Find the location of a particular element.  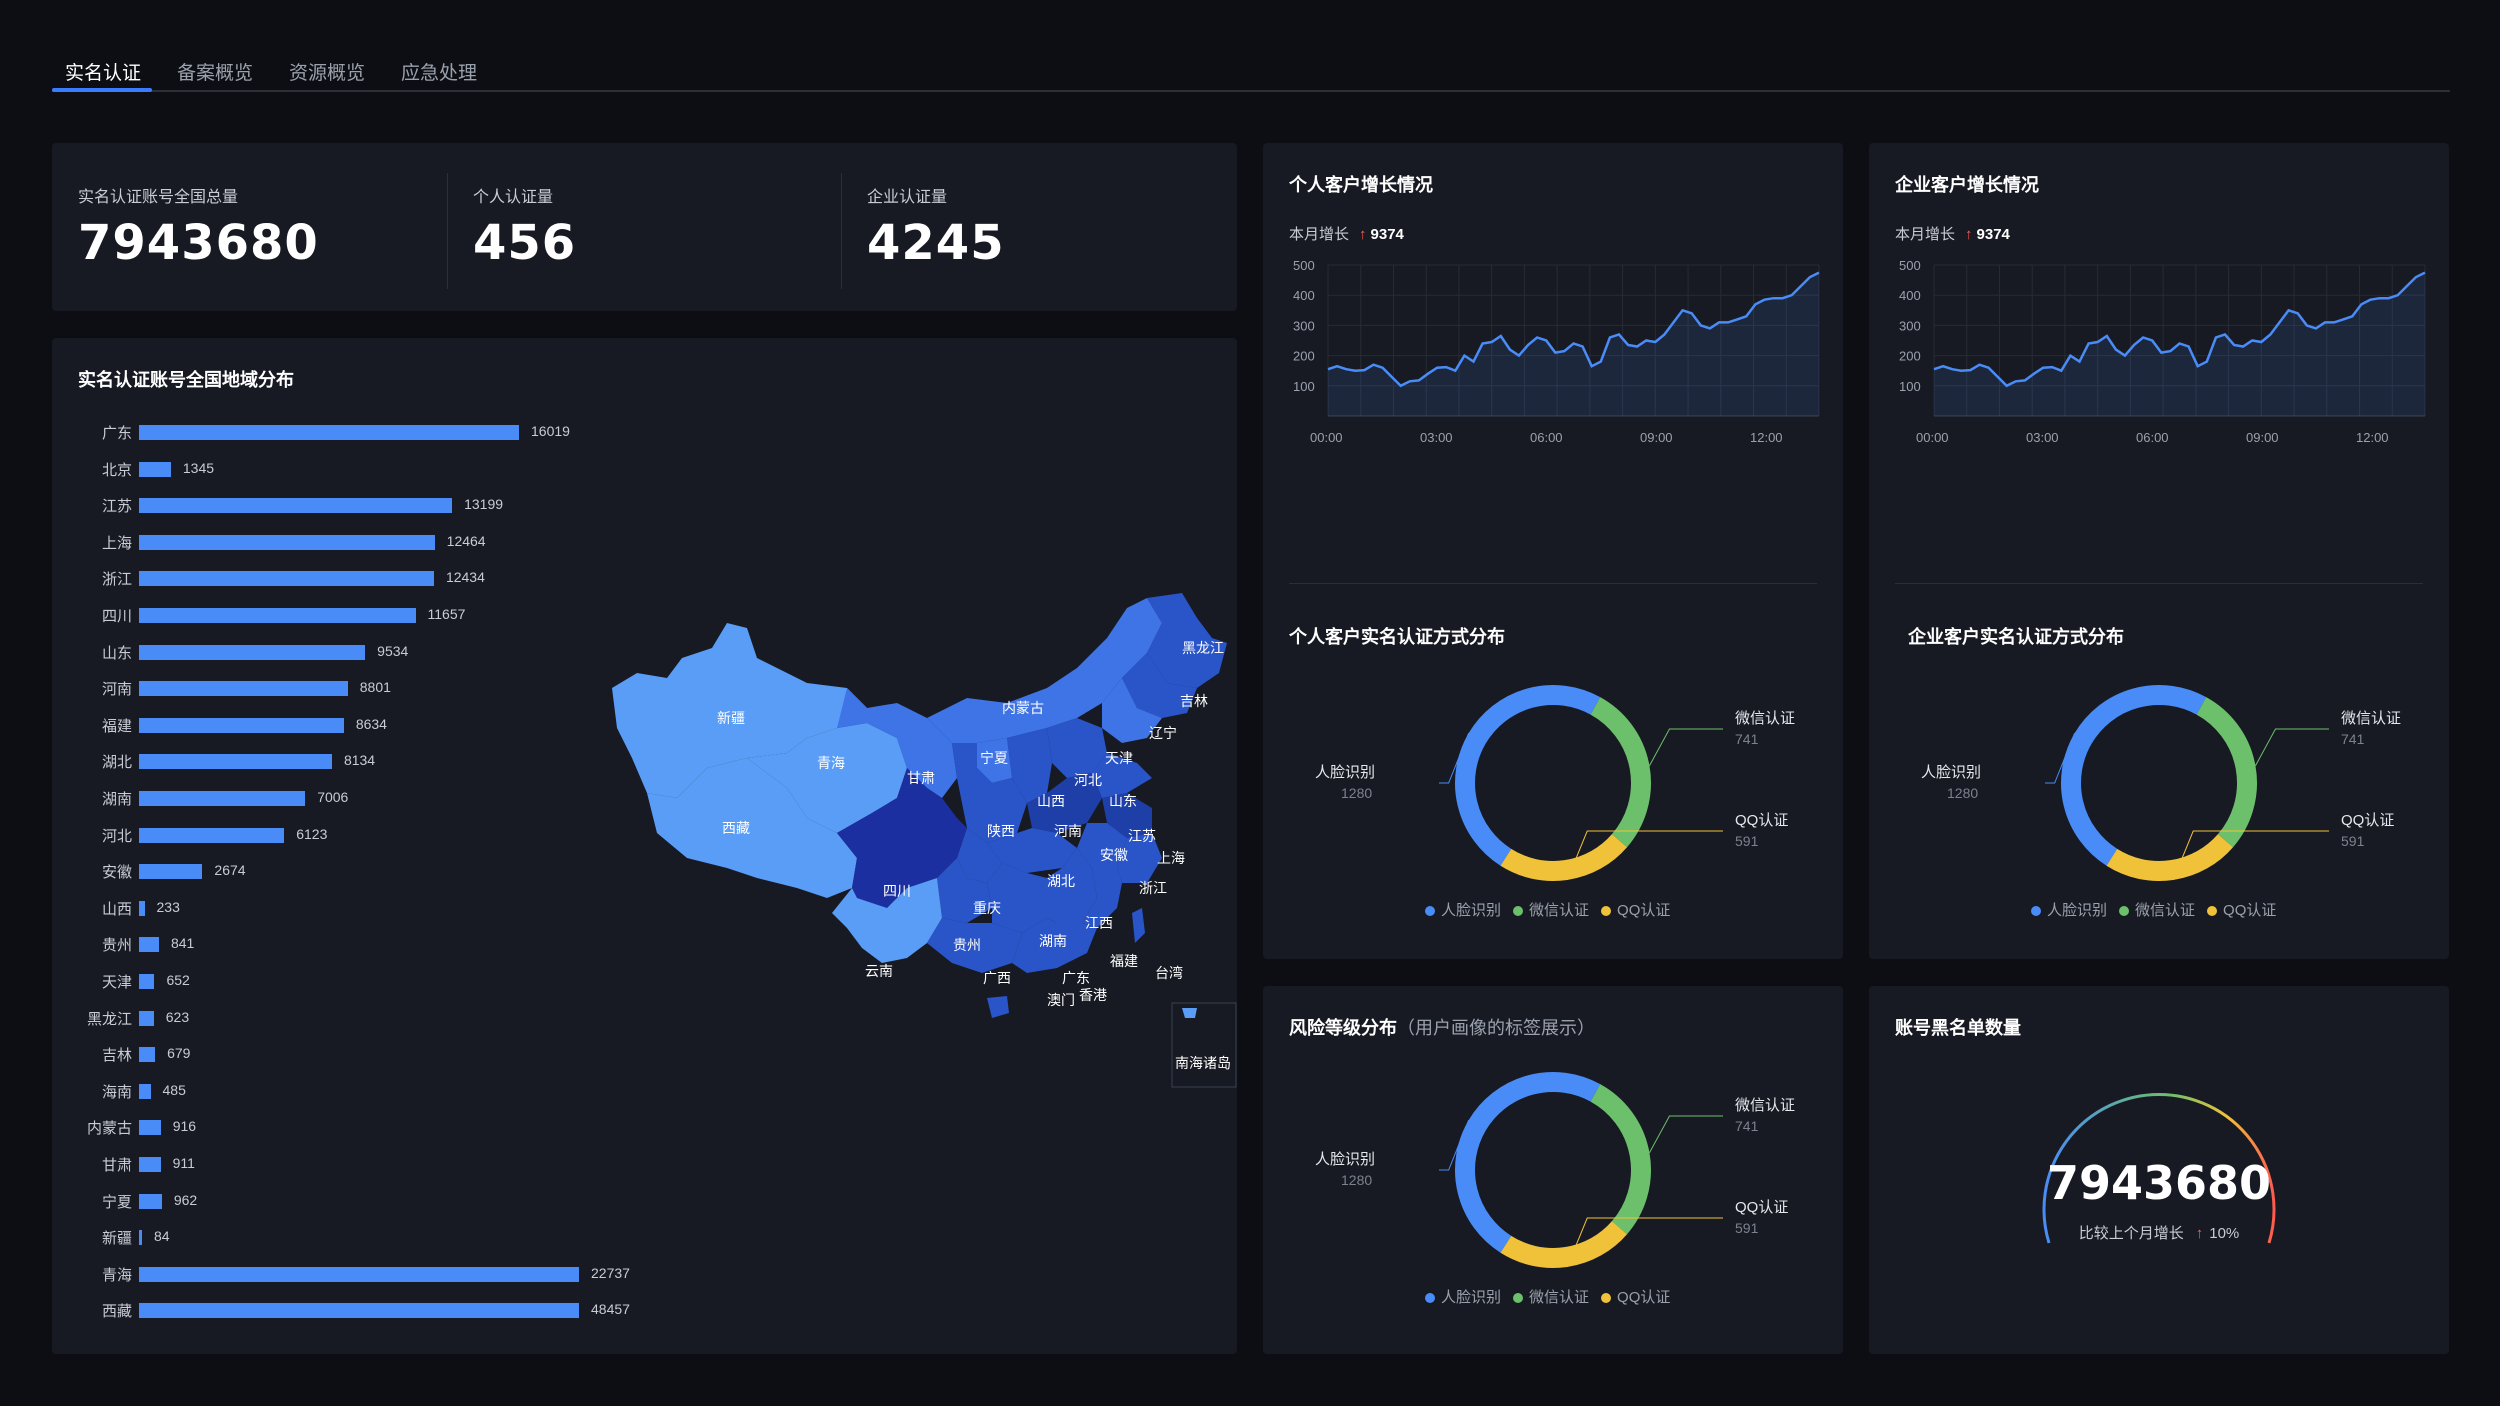

bar-row: 内蒙古 916 is located at coordinates (362, 1127).